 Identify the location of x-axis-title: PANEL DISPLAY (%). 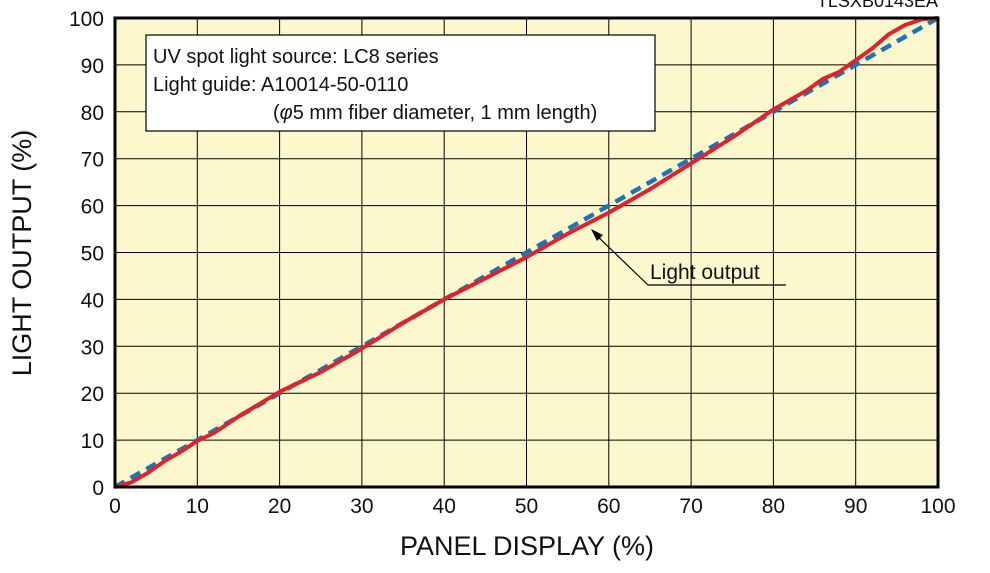
(527, 546).